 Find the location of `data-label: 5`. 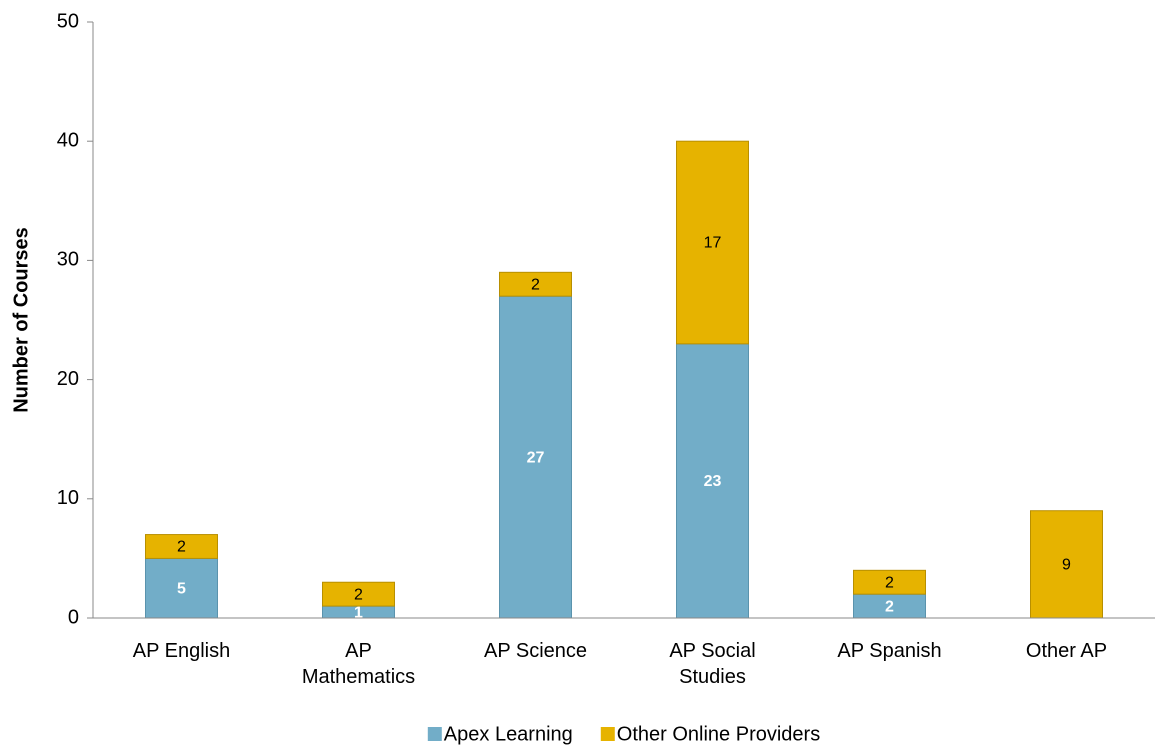

data-label: 5 is located at coordinates (181, 588).